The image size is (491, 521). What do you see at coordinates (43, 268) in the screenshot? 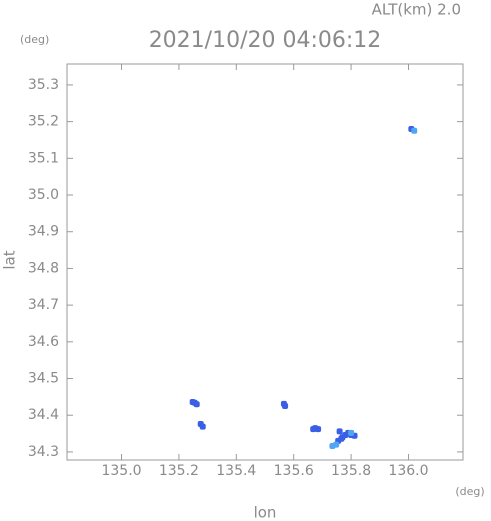
I see `y-tick-label: 34.8` at bounding box center [43, 268].